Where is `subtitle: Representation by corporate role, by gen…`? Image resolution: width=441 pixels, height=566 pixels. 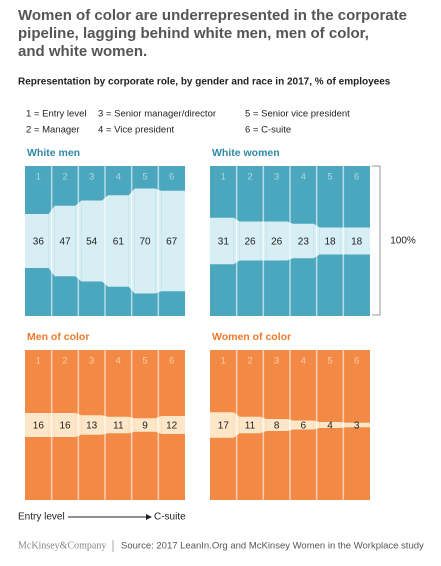
subtitle: Representation by corporate role, by gen… is located at coordinates (204, 82).